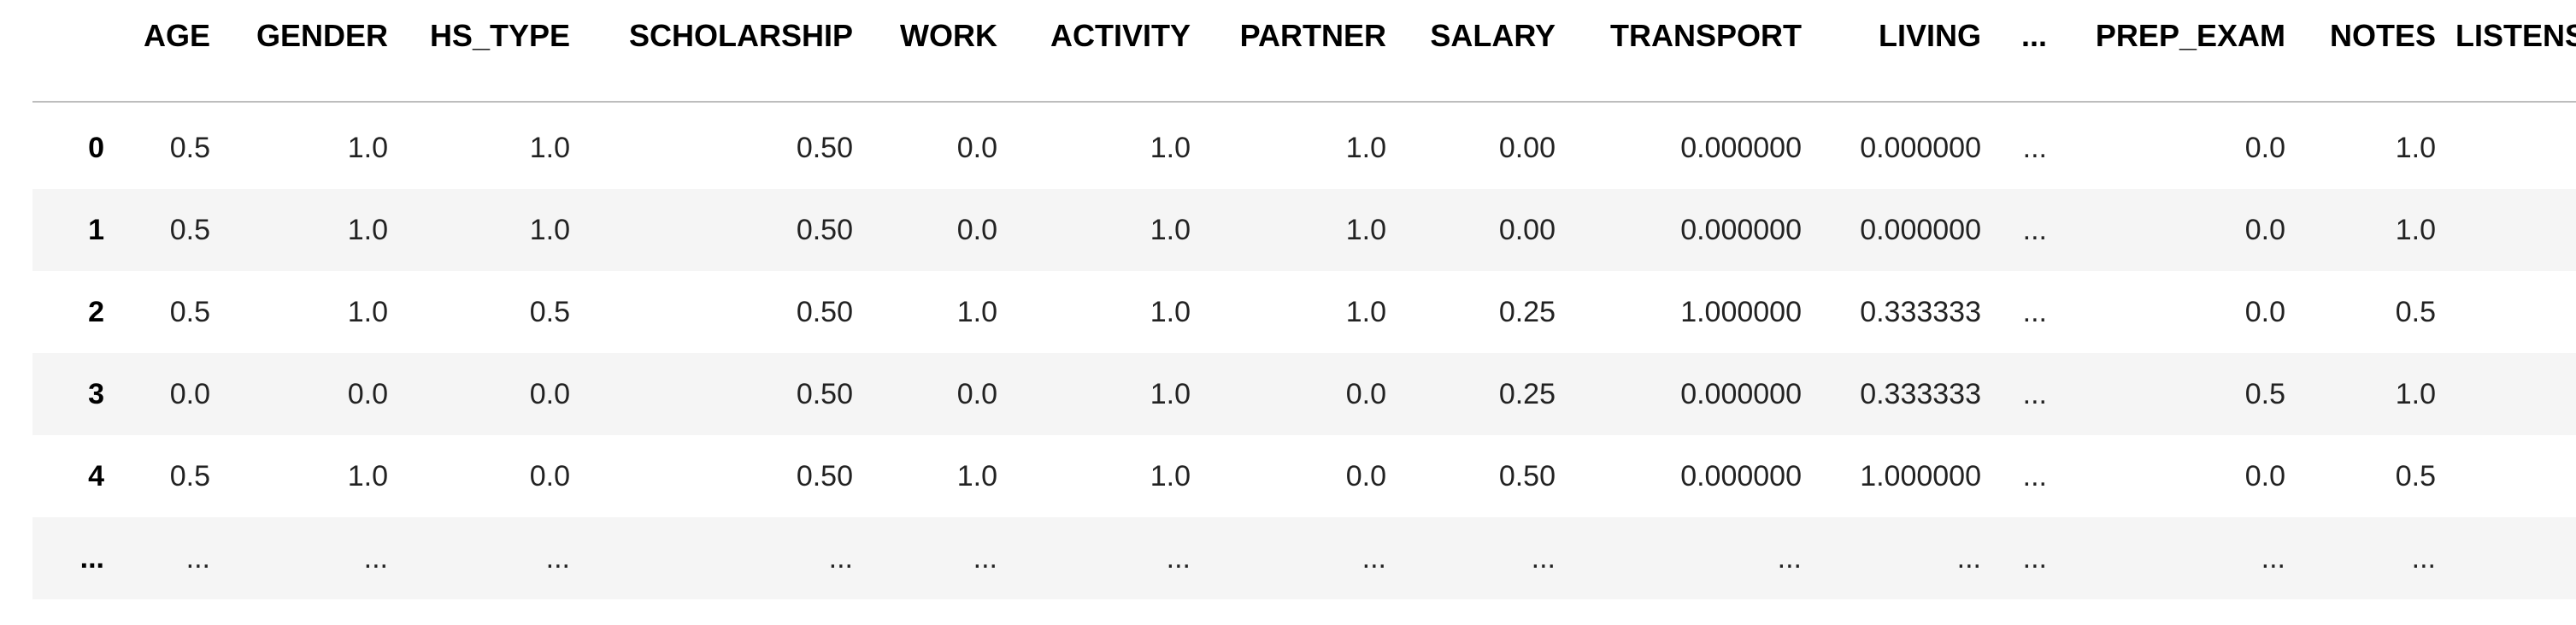  I want to click on column-header: TRANSPORT, so click(1706, 35).